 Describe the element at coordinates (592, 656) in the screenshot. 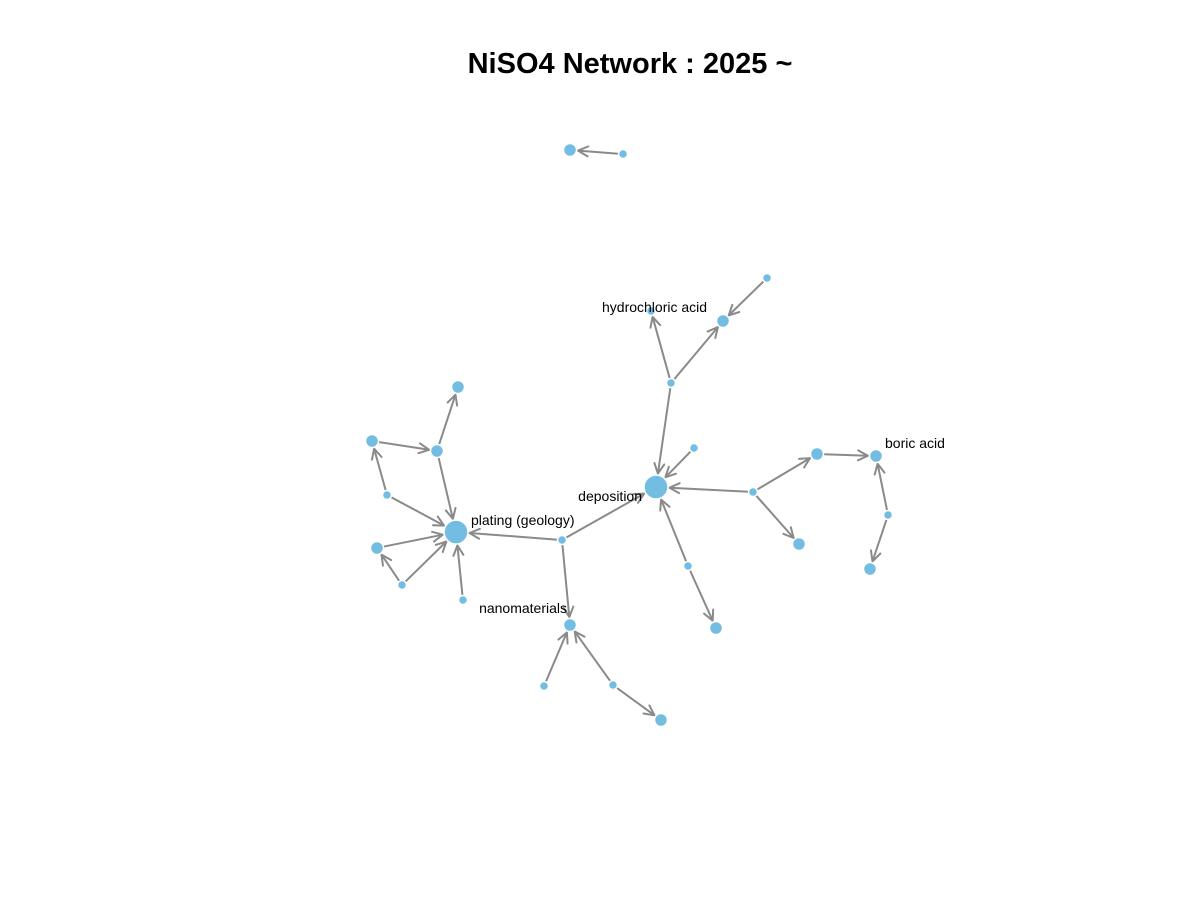

I see `edge-nano_b-to-nanomaterials` at that location.